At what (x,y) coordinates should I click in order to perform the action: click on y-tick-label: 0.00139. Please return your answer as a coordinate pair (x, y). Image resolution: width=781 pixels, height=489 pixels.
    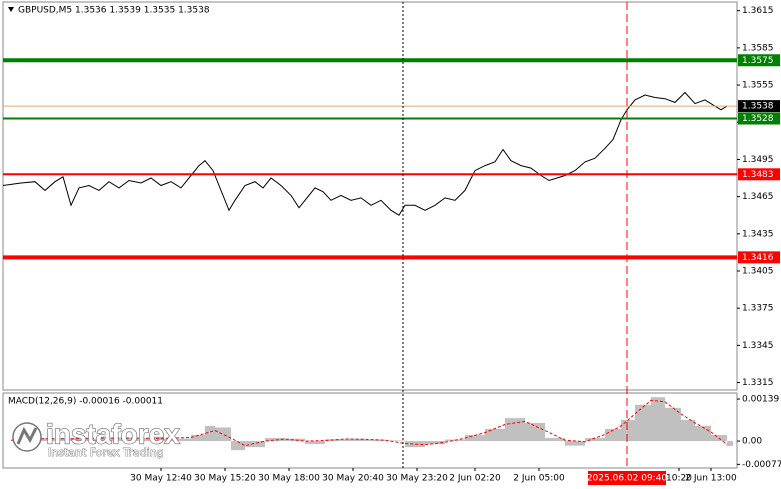
    Looking at the image, I should click on (760, 400).